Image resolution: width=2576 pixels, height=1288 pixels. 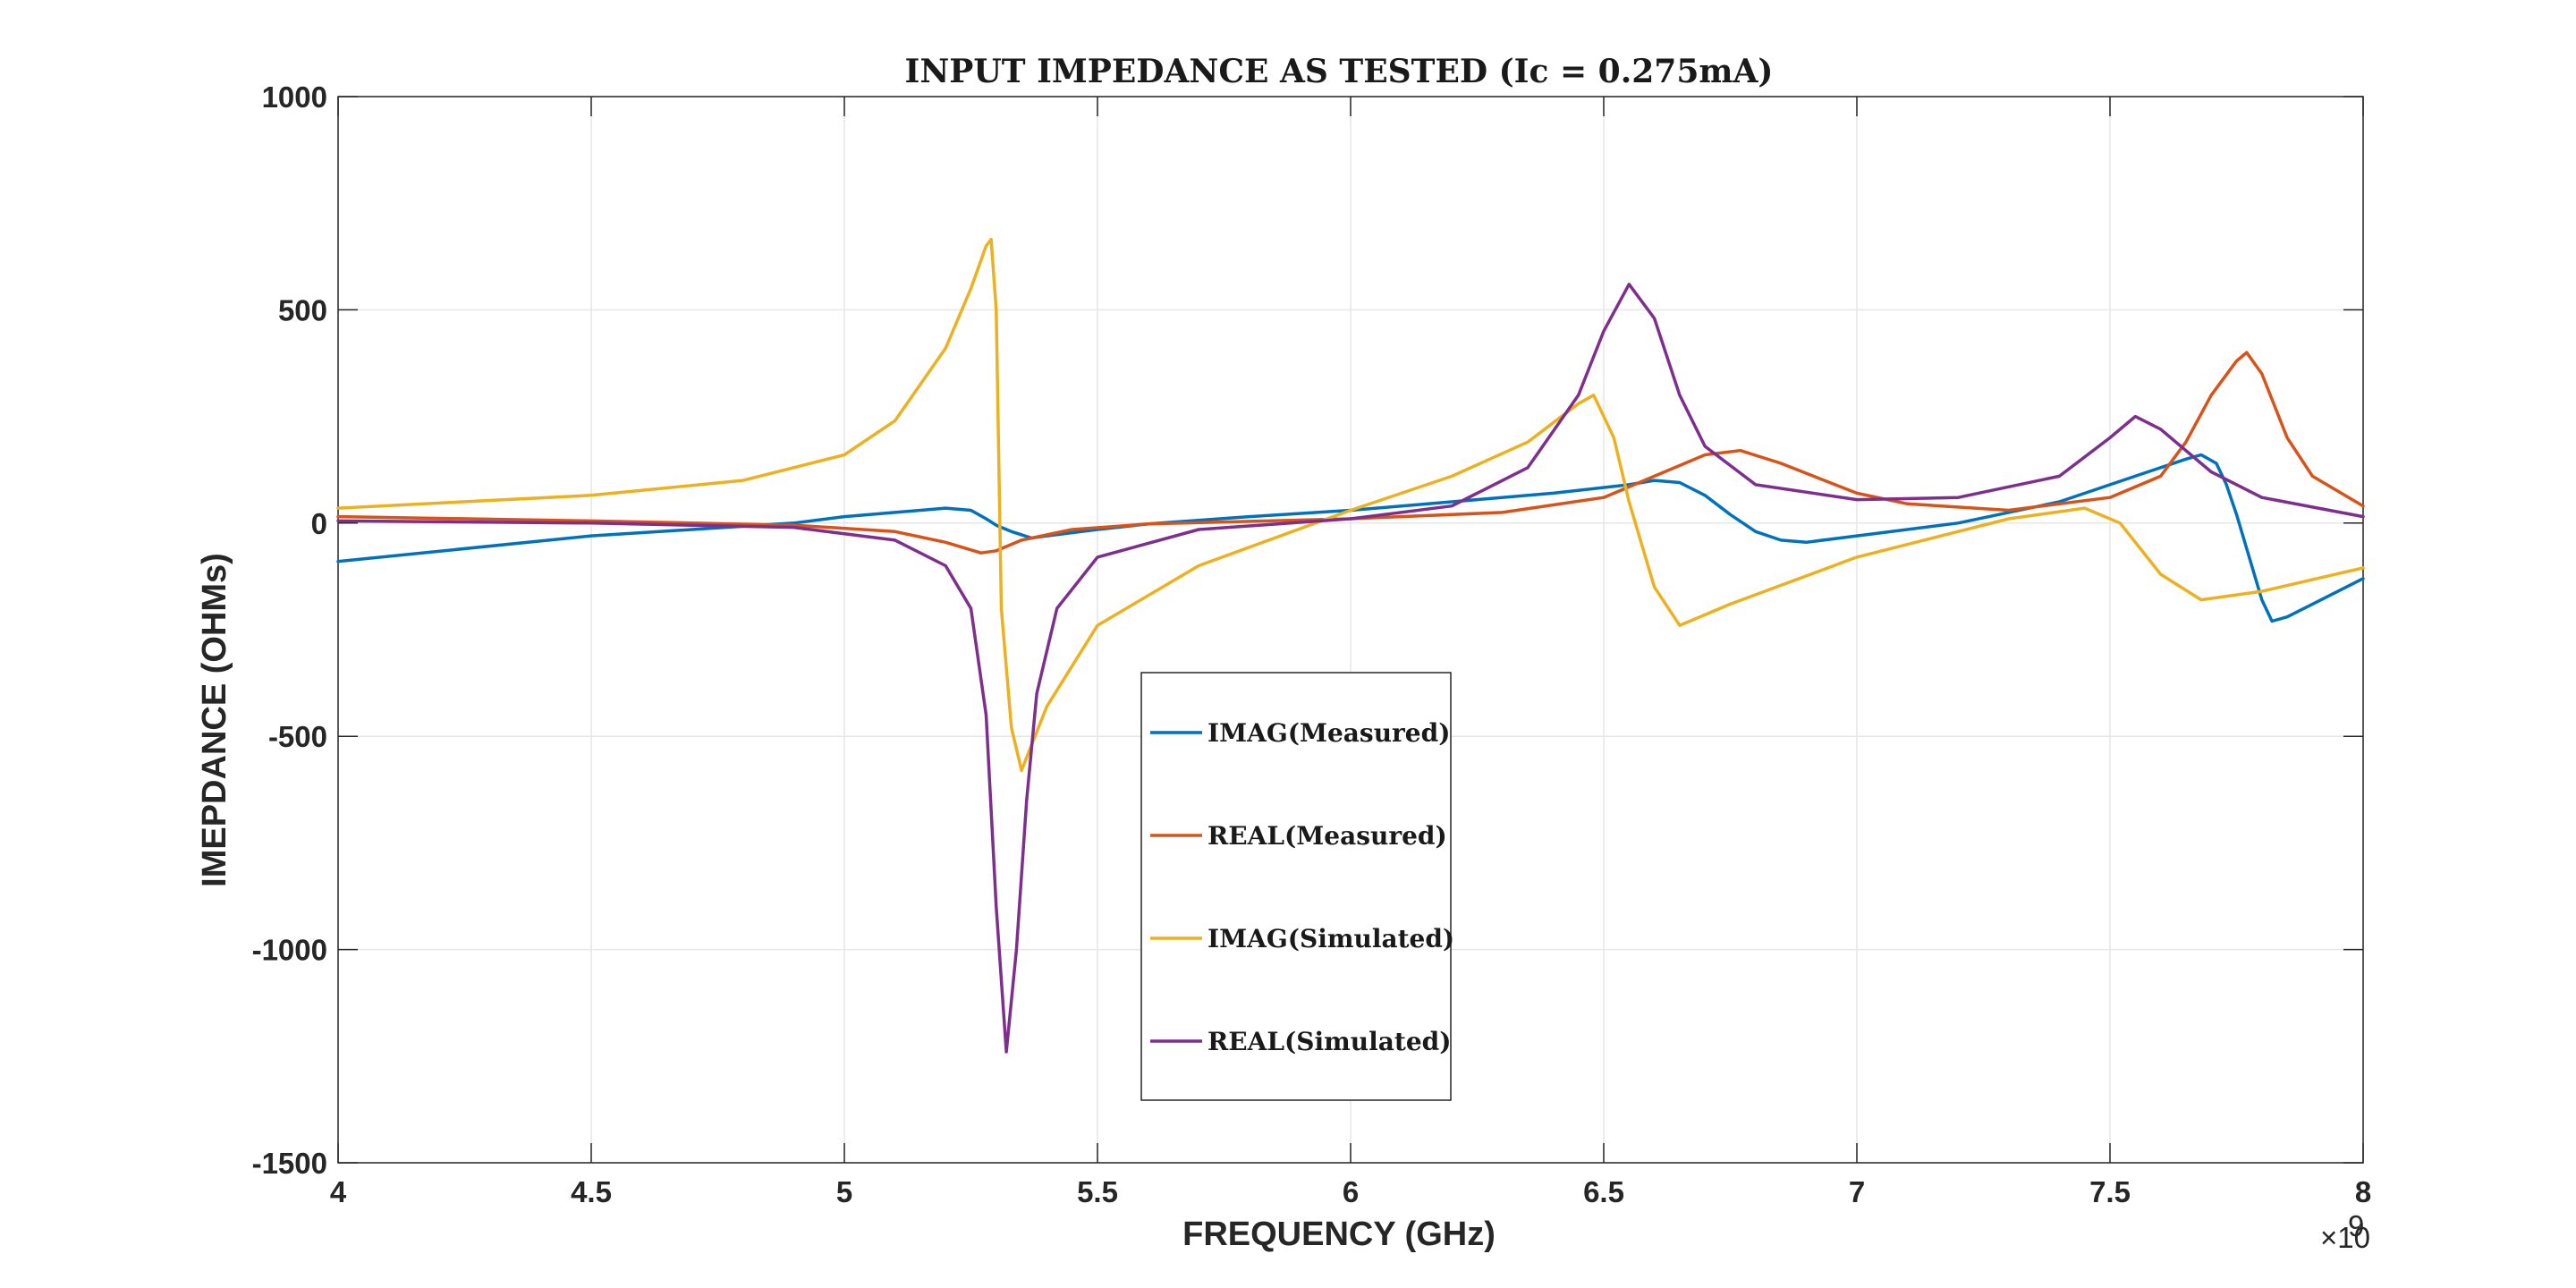 I want to click on y-tick-label: -1000, so click(x=289, y=950).